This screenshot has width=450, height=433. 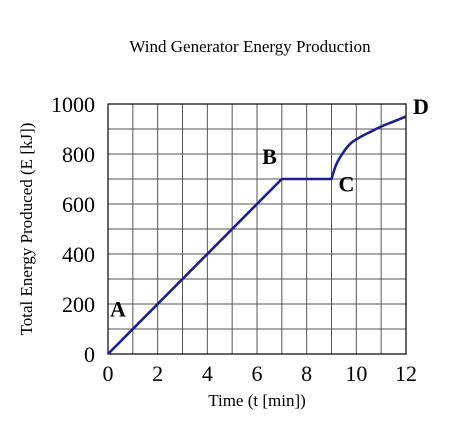 I want to click on y-tick-label: 400, so click(x=78, y=254).